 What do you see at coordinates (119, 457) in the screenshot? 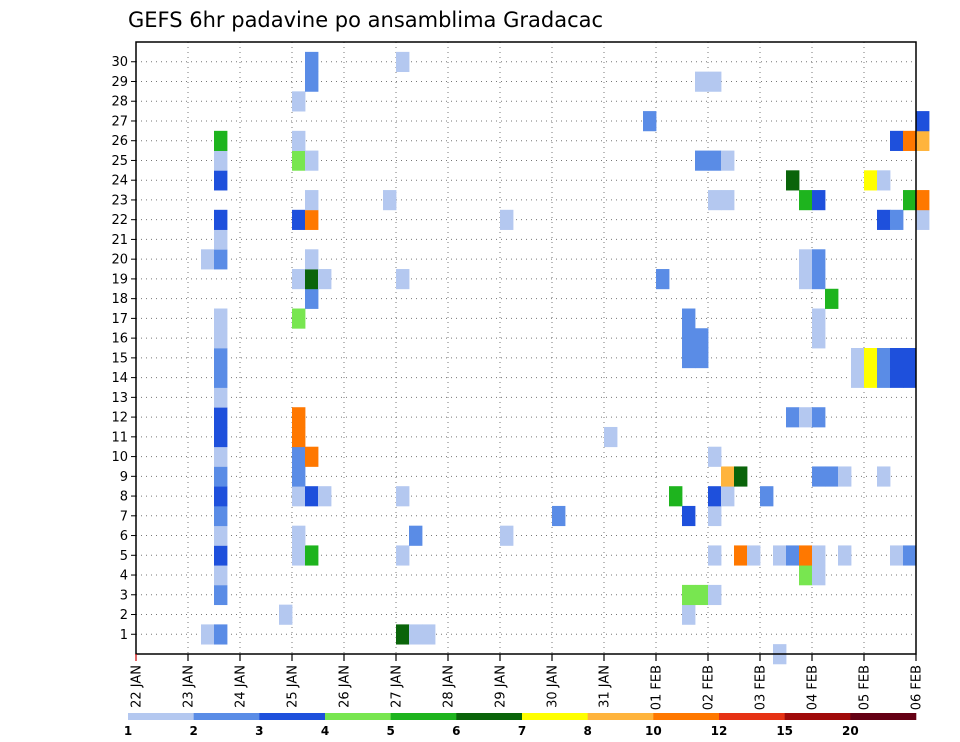
I see `y-tick-label: 10` at bounding box center [119, 457].